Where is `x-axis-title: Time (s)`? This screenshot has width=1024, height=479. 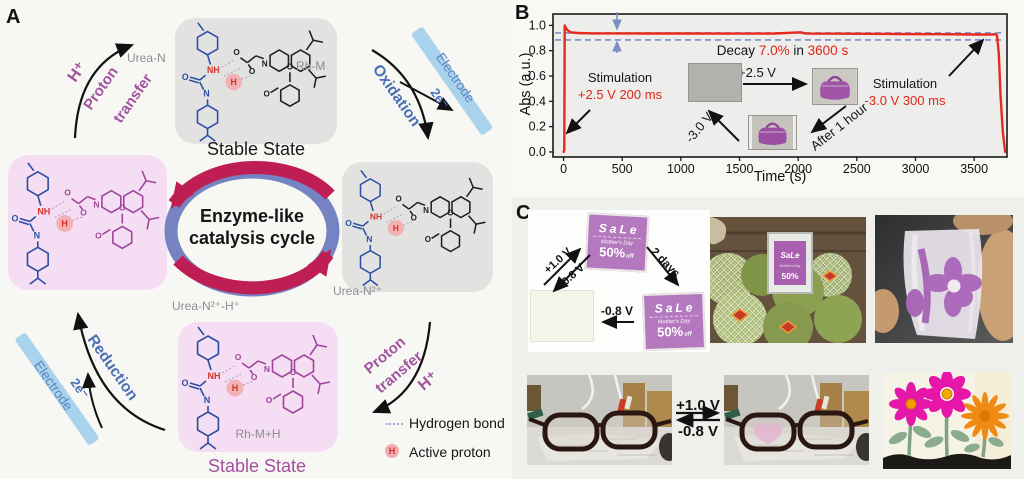
x-axis-title: Time (s) is located at coordinates (780, 177).